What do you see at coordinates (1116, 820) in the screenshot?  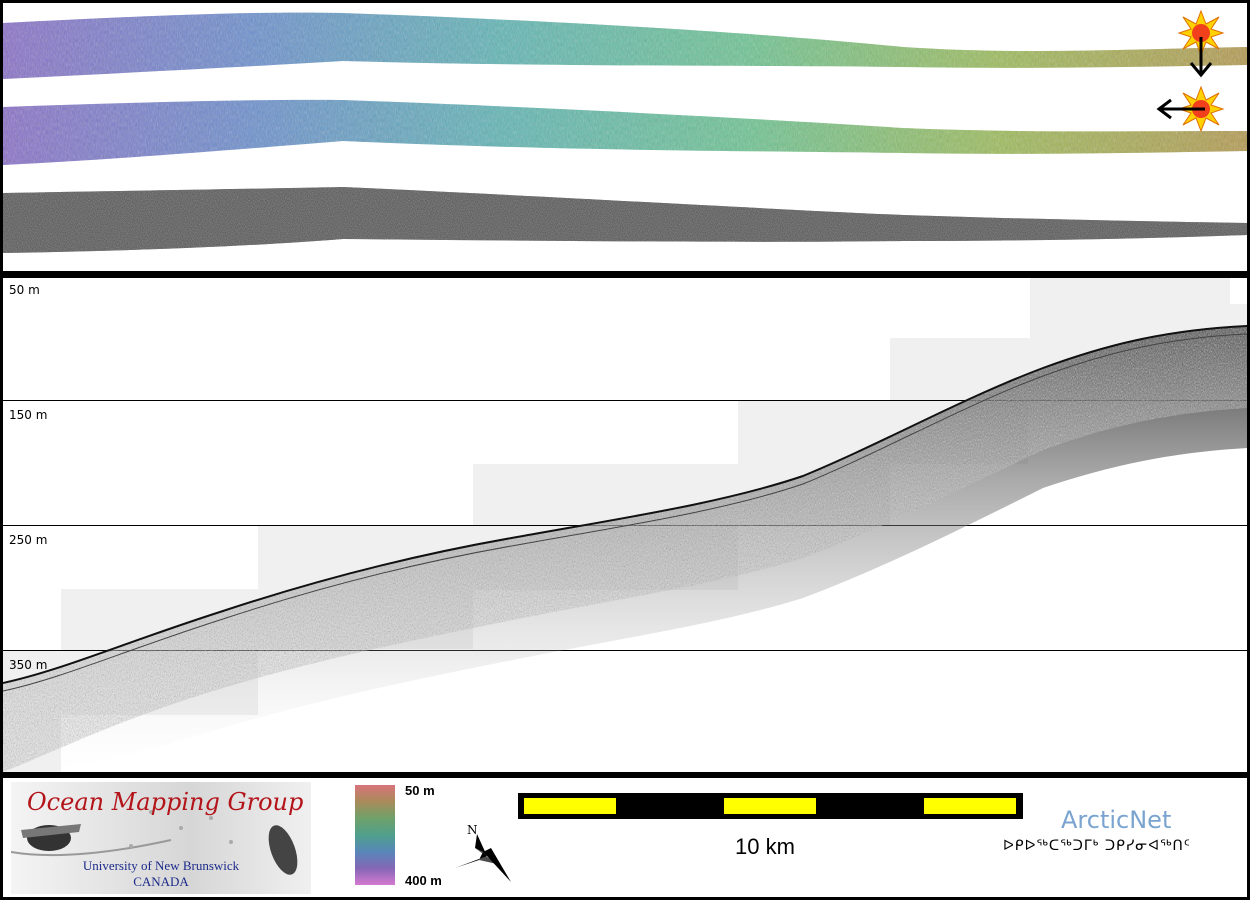 I see `arcticnet-logo-text: ArcticNet` at bounding box center [1116, 820].